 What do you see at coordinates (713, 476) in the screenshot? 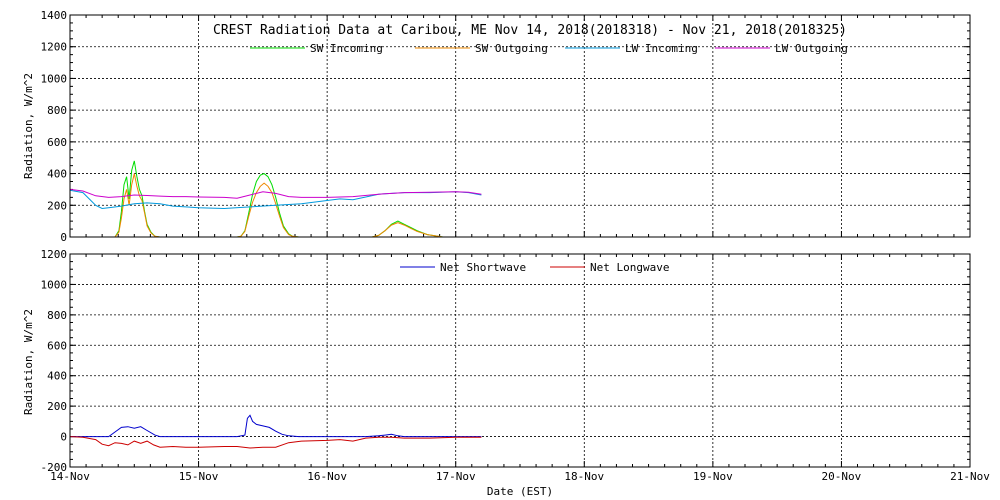
I see `x-tick-label: 19-Nov` at bounding box center [713, 476].